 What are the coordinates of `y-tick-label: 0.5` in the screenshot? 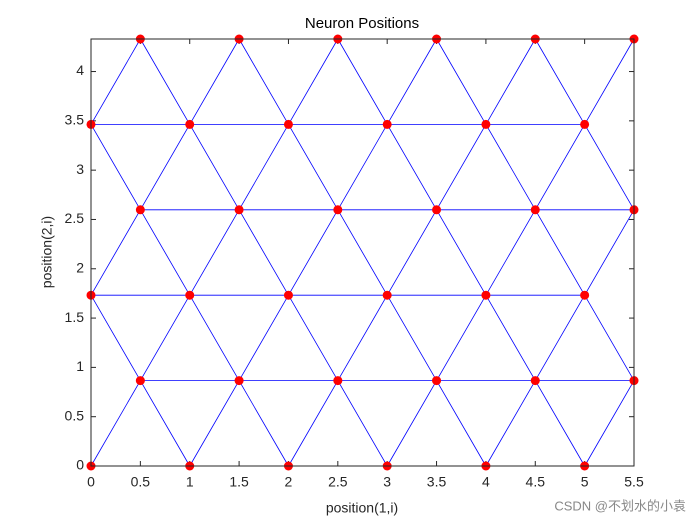 It's located at (75, 415).